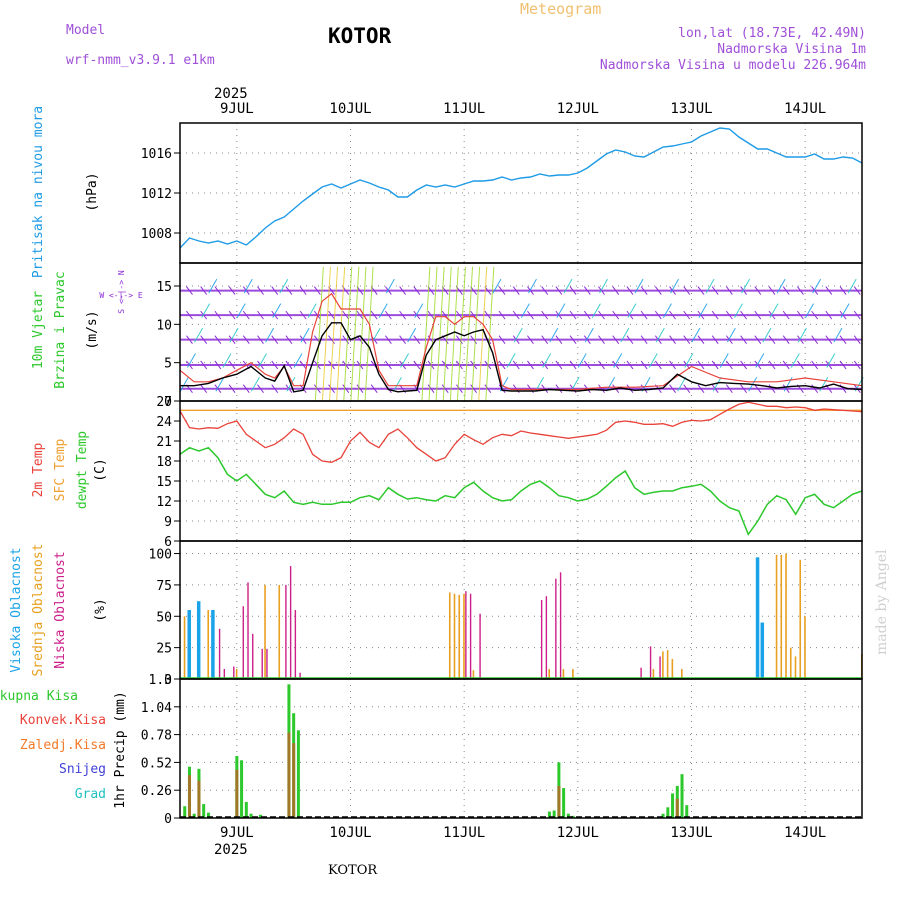  What do you see at coordinates (156, 763) in the screenshot?
I see `precip-tick-label: 0.52` at bounding box center [156, 763].